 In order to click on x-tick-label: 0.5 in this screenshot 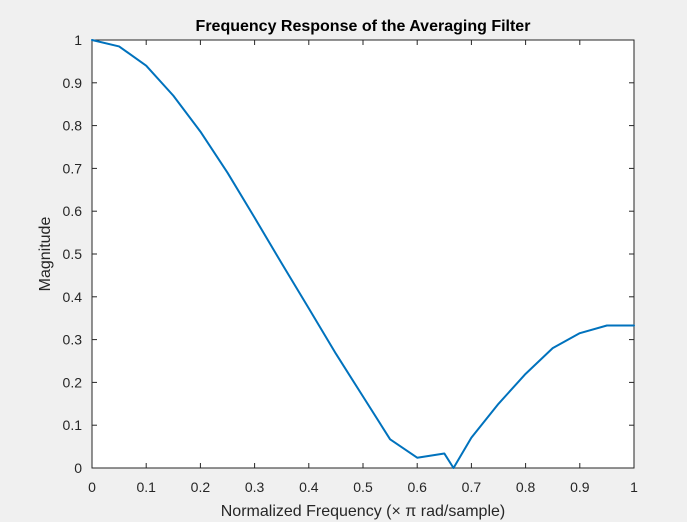, I will do `click(363, 487)`.